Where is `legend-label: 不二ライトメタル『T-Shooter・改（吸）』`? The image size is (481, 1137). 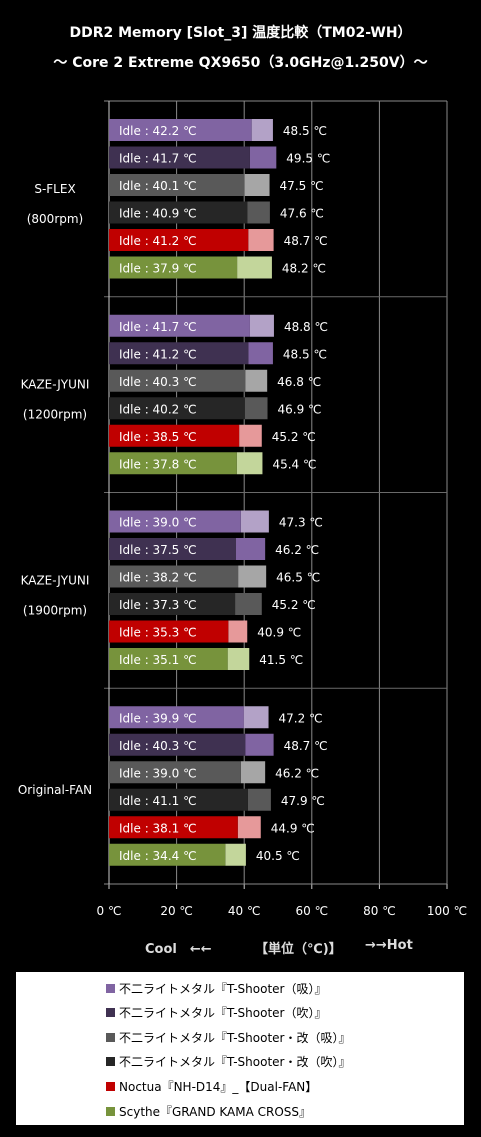 legend-label: 不二ライトメタル『T-Shooter・改（吸）』 is located at coordinates (235, 1037).